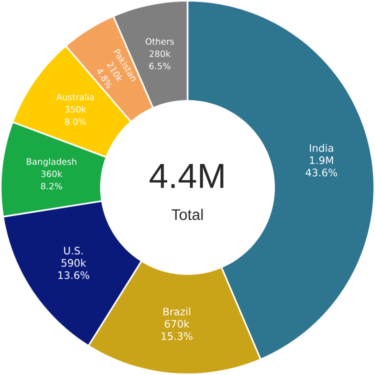 The image size is (375, 375). Describe the element at coordinates (160, 60) in the screenshot. I see `data-label: 280k 6.5%` at that location.